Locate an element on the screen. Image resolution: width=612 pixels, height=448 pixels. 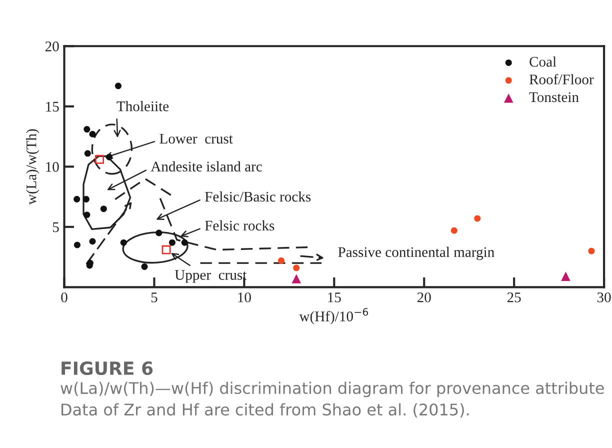
x-tick-label: 30 is located at coordinates (604, 297).